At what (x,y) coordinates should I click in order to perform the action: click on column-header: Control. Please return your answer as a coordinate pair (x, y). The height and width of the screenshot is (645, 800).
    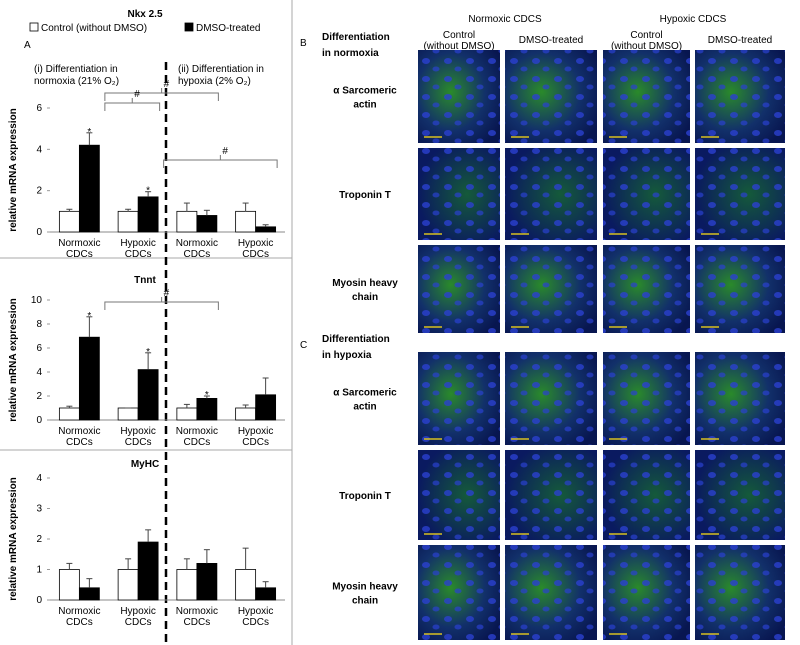
    Looking at the image, I should click on (646, 35).